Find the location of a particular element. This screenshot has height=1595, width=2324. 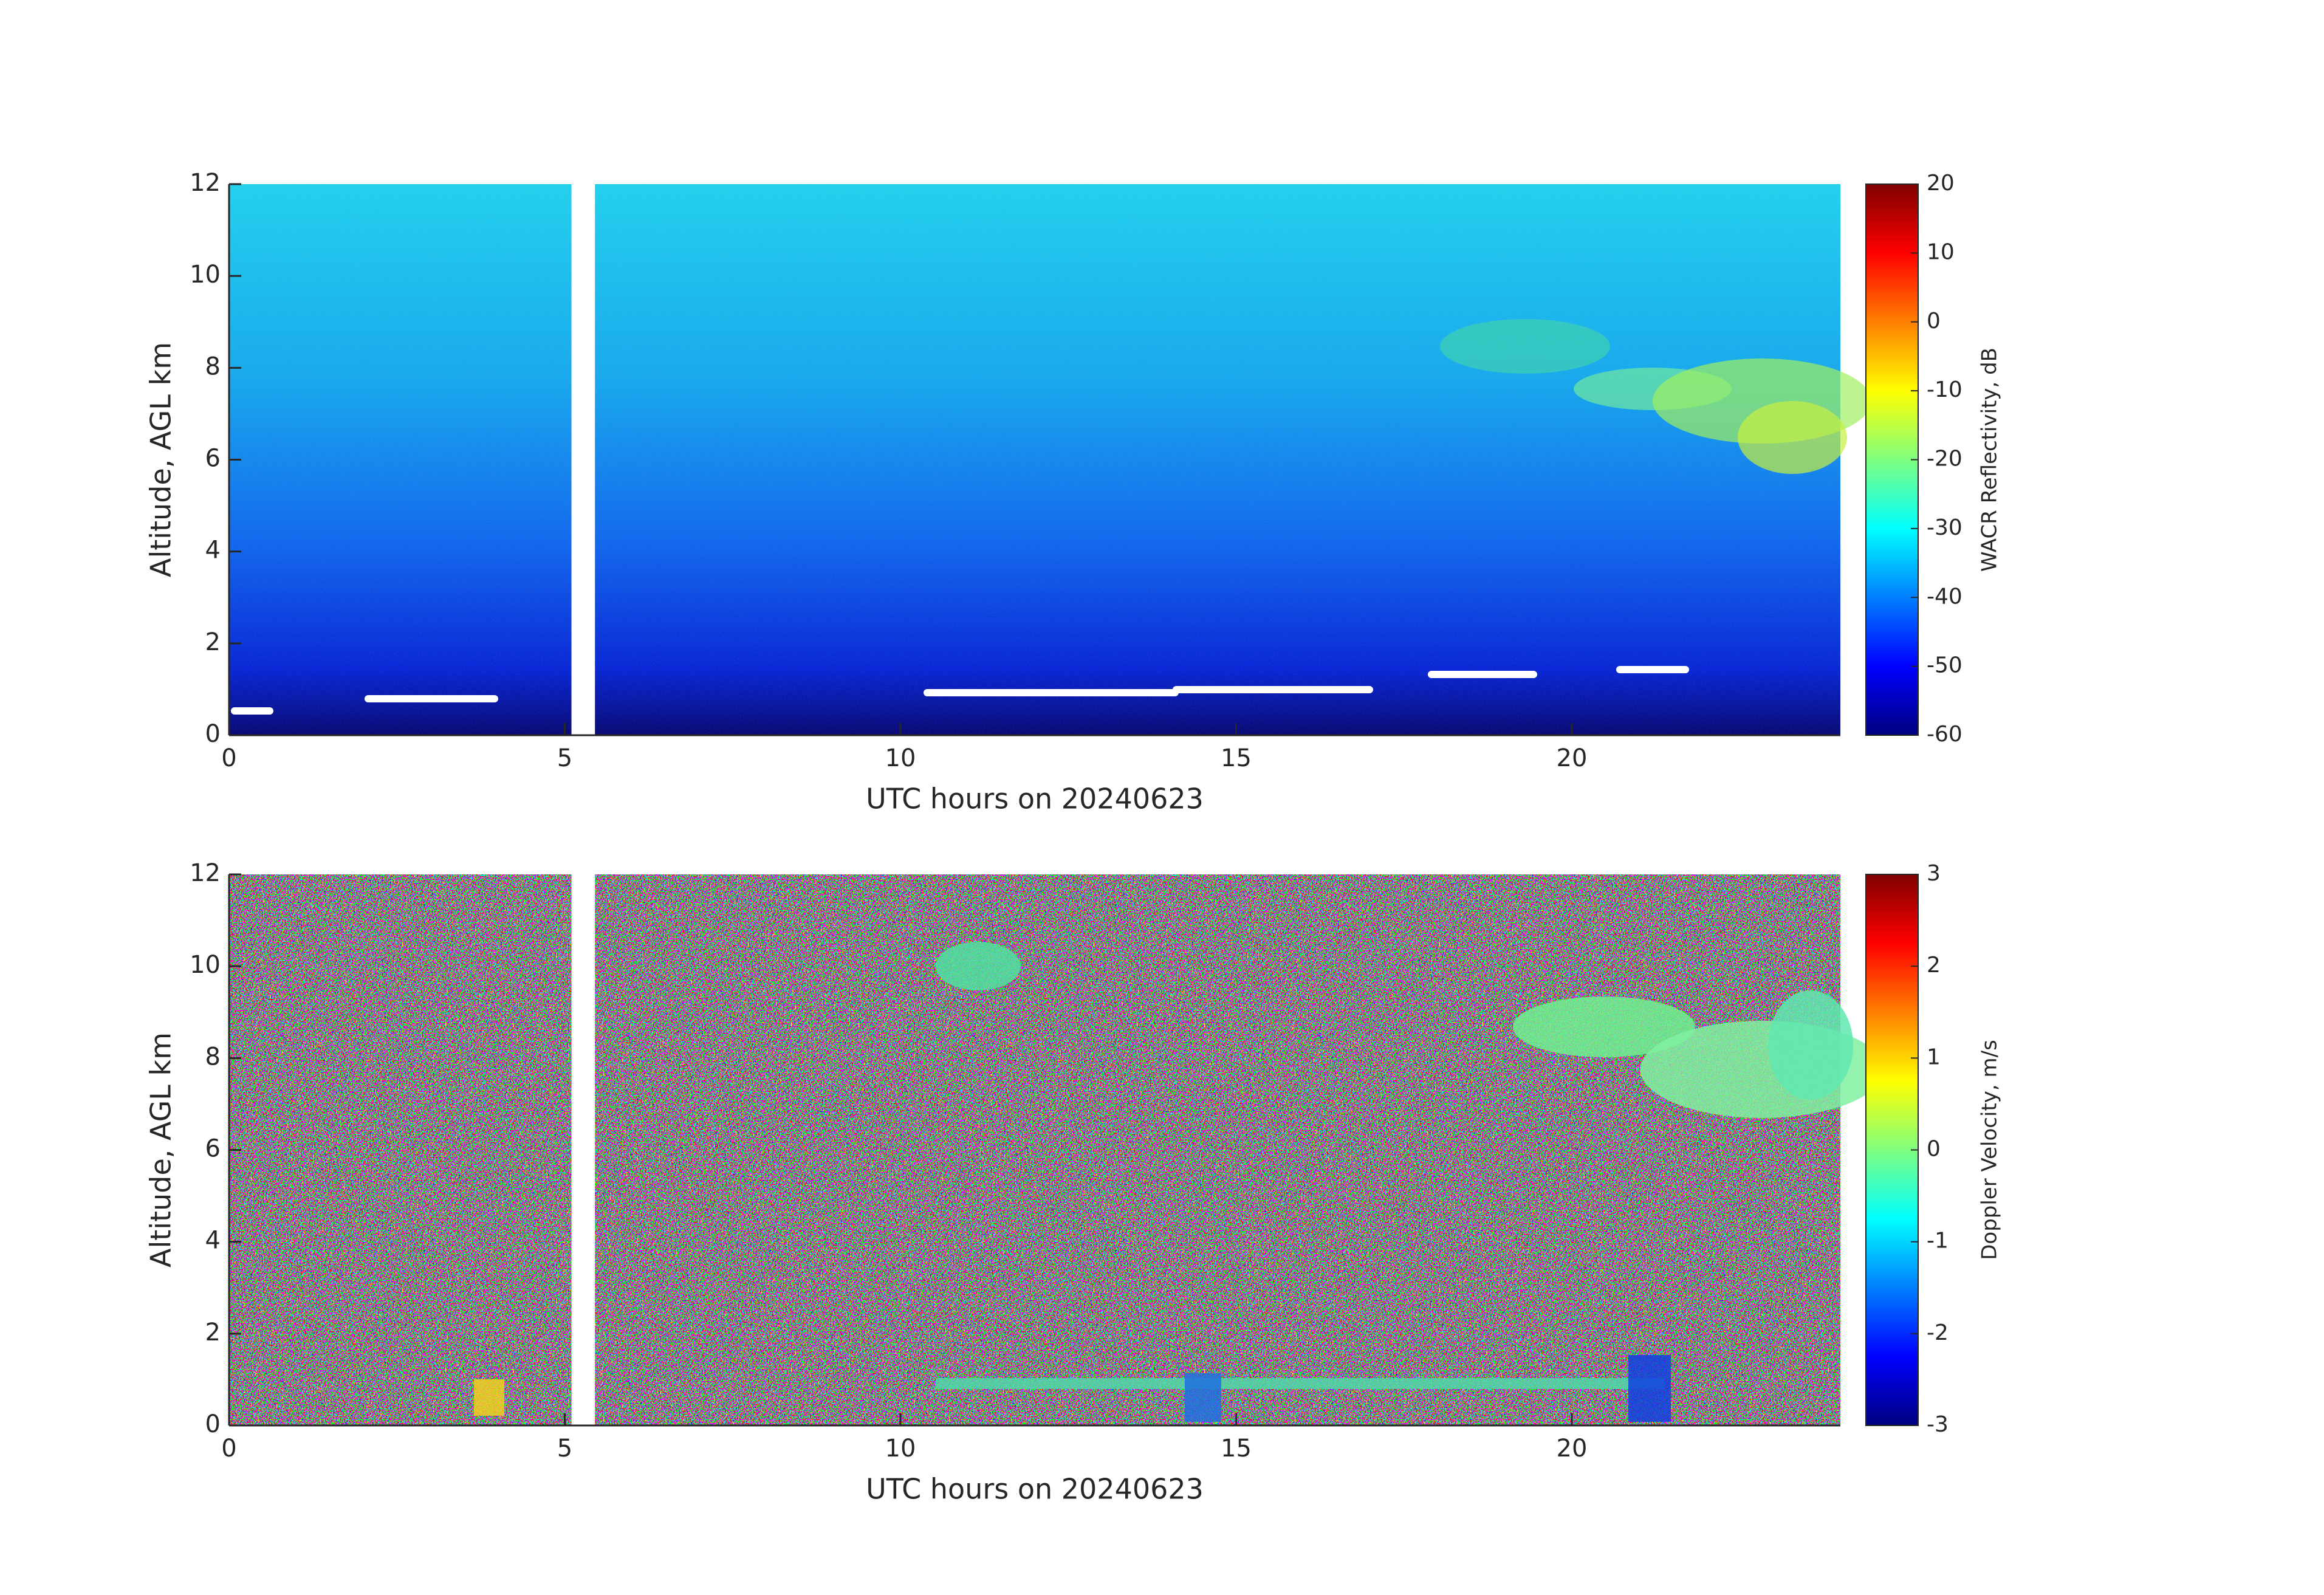

colorbar-tick-label: 2 is located at coordinates (1934, 965).